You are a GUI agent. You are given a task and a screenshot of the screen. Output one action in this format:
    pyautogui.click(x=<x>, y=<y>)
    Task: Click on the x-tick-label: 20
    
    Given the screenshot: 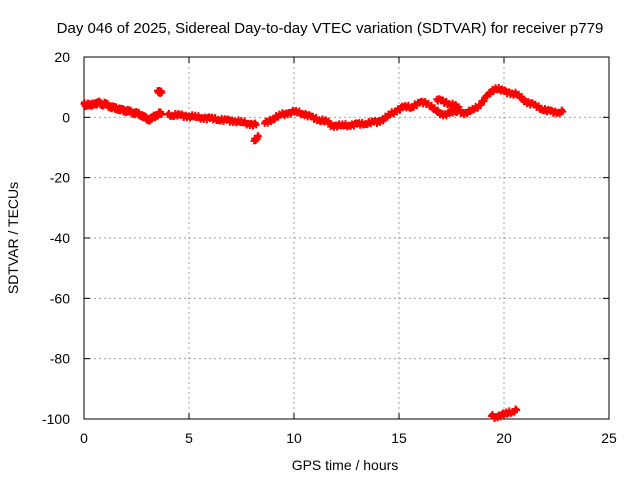 What is the action you would take?
    pyautogui.click(x=504, y=438)
    